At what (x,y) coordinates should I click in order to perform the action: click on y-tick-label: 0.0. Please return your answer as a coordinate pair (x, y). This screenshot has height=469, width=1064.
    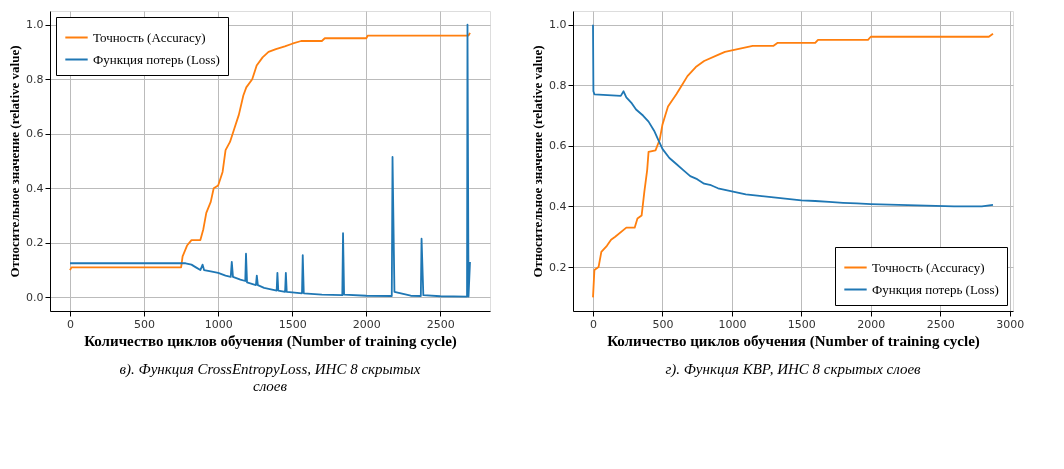
    Looking at the image, I should click on (35, 297).